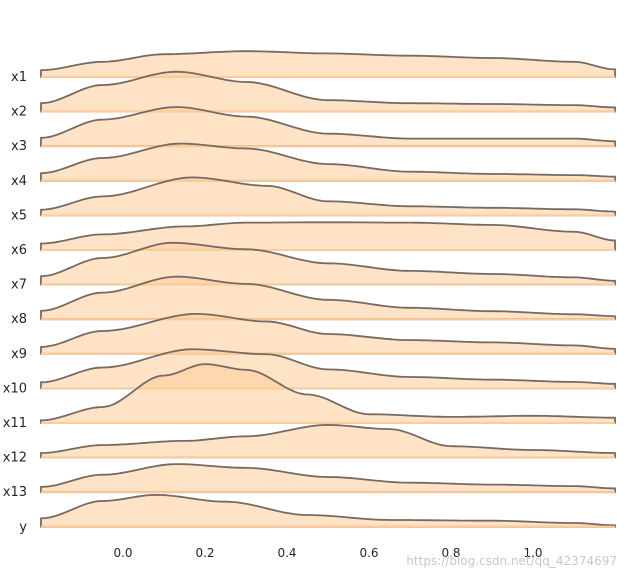  Describe the element at coordinates (328, 334) in the screenshot. I see `ridge-x9` at that location.